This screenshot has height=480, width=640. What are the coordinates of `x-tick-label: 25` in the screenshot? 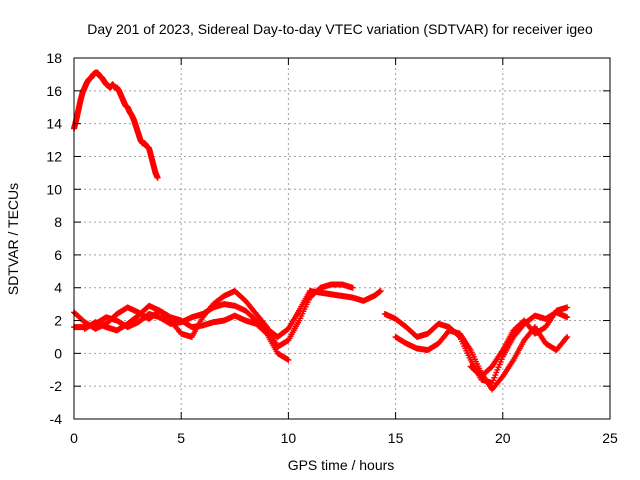 It's located at (610, 438).